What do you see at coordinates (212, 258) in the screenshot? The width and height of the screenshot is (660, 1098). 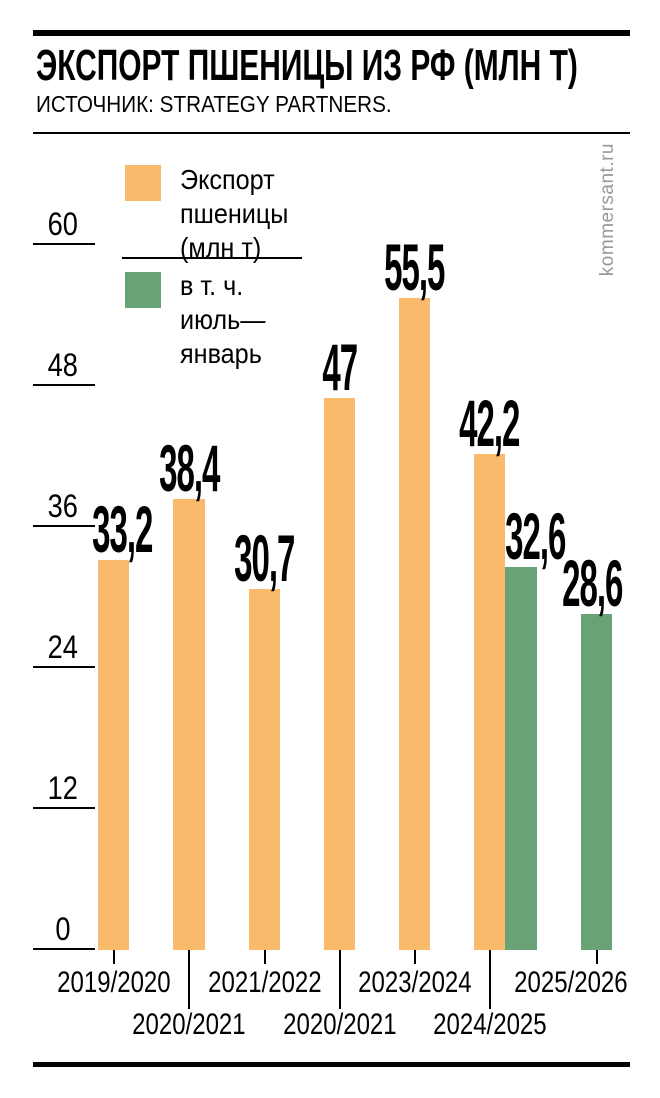 I see `legend-divider` at bounding box center [212, 258].